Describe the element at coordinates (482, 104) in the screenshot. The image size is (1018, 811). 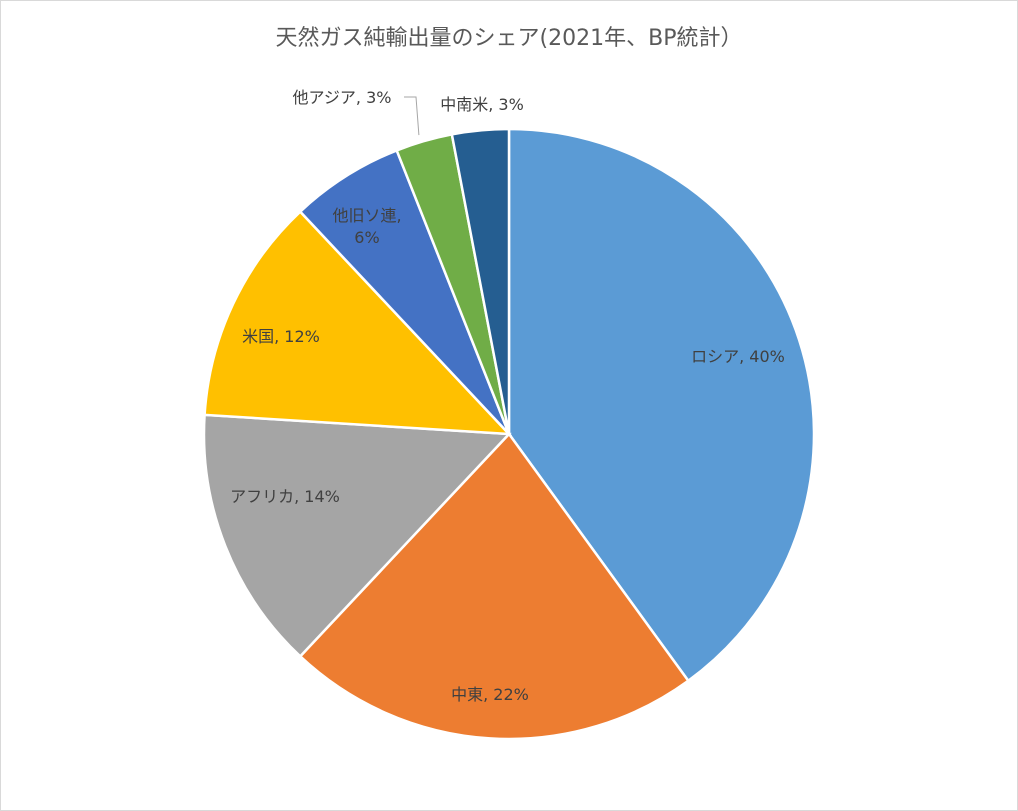
I see `data-label-7: 中南米, 3%` at that location.